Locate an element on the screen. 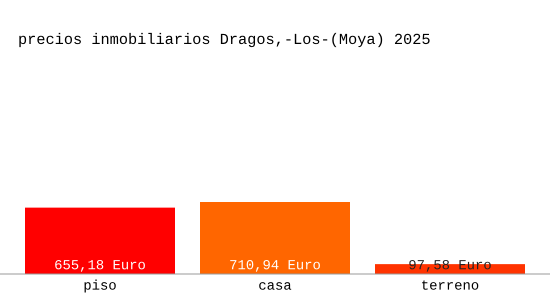  x-tick-label: terreno is located at coordinates (450, 285).